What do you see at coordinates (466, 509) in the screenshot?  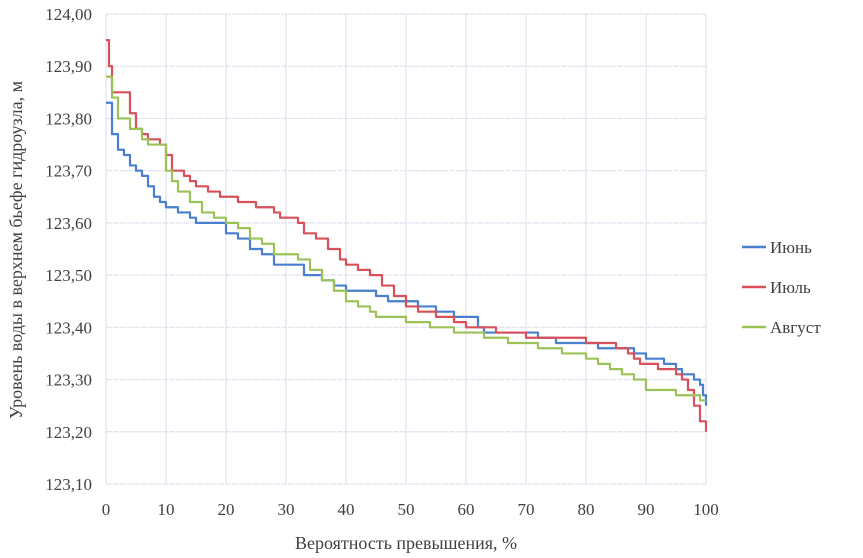 I see `x-tick-label: 60` at bounding box center [466, 509].